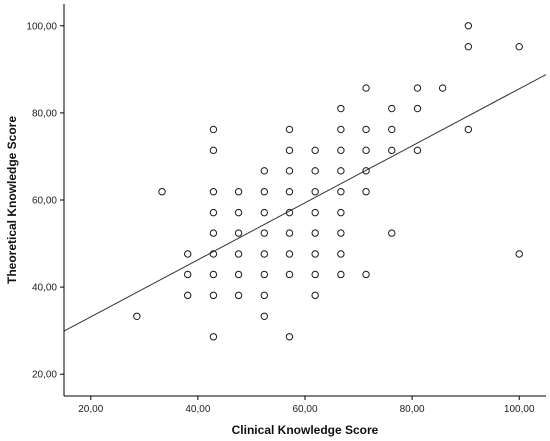  Describe the element at coordinates (44, 201) in the screenshot. I see `y-tick-label: 60,00` at that location.